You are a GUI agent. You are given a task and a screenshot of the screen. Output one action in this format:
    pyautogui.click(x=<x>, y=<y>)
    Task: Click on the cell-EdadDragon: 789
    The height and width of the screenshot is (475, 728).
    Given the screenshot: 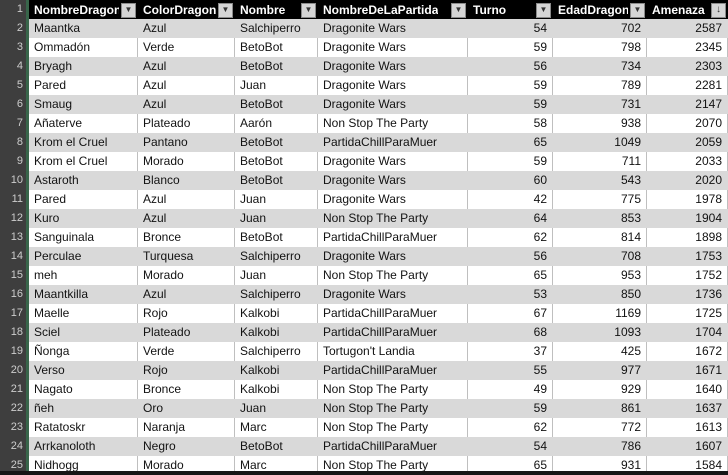 What is the action you would take?
    pyautogui.click(x=600, y=86)
    